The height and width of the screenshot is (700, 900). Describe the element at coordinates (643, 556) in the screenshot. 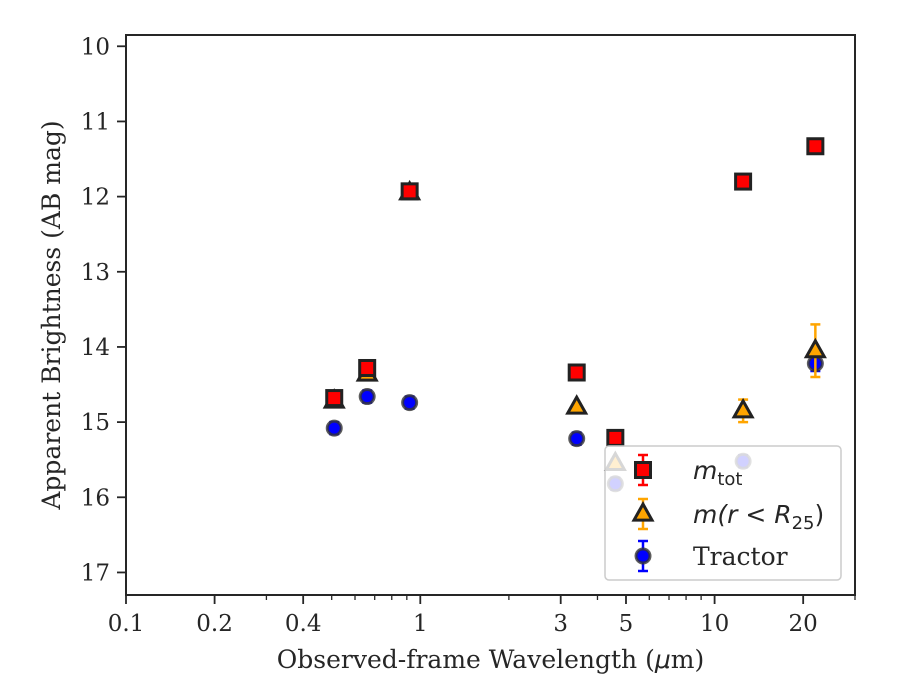

I see `legend-marker-tractor` at that location.